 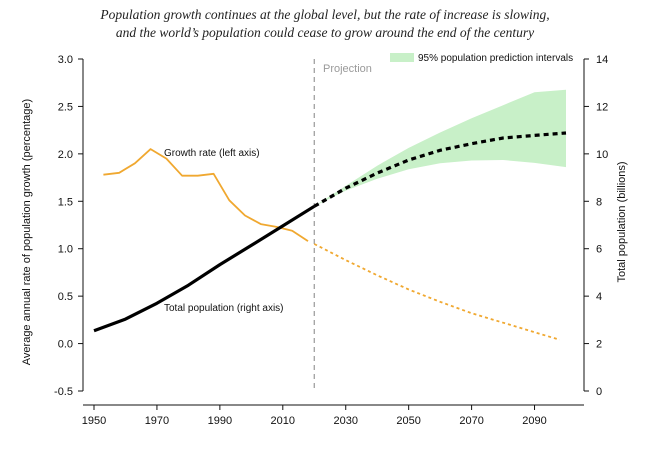 I want to click on legend-swatch, so click(x=402, y=57).